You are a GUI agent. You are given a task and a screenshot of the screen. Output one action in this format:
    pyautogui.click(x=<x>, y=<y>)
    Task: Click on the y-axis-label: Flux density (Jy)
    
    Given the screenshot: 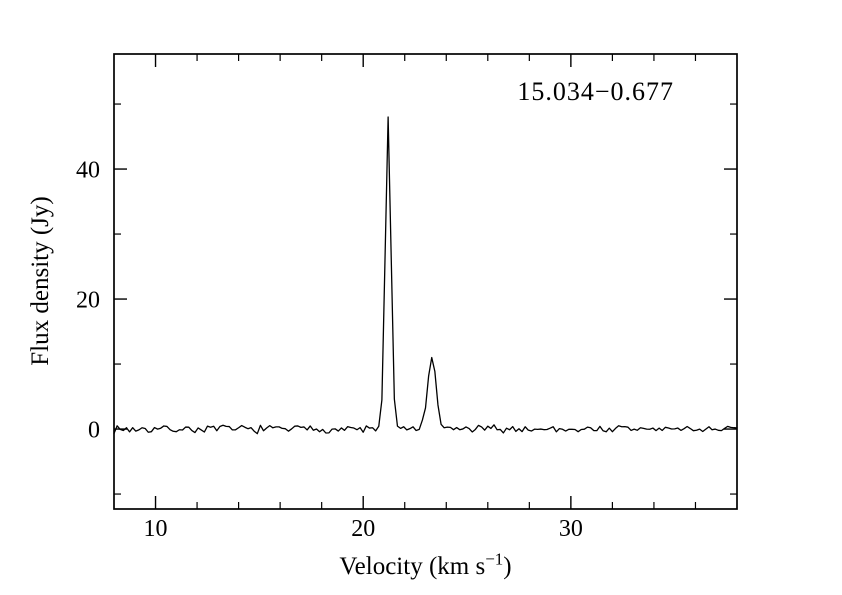 What is the action you would take?
    pyautogui.click(x=40, y=281)
    